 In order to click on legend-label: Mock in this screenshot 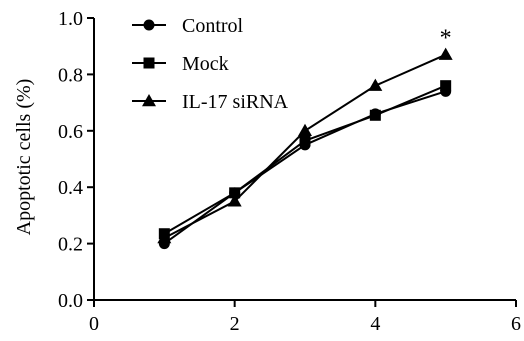, I will do `click(205, 64)`.